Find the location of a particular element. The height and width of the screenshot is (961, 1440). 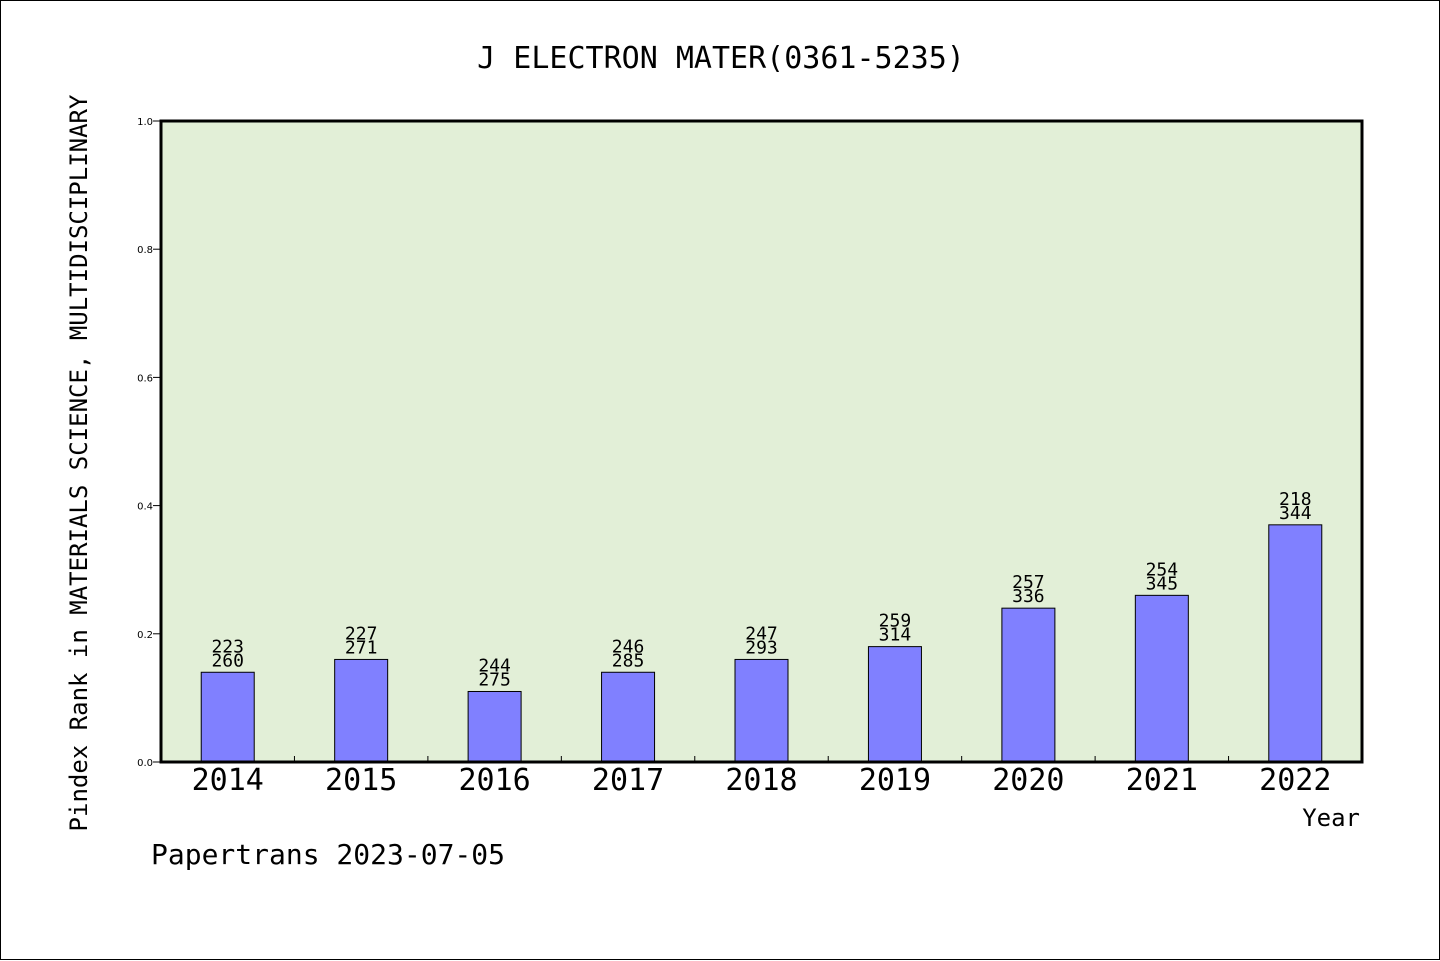

x-tick-label: 2022 is located at coordinates (1295, 780).